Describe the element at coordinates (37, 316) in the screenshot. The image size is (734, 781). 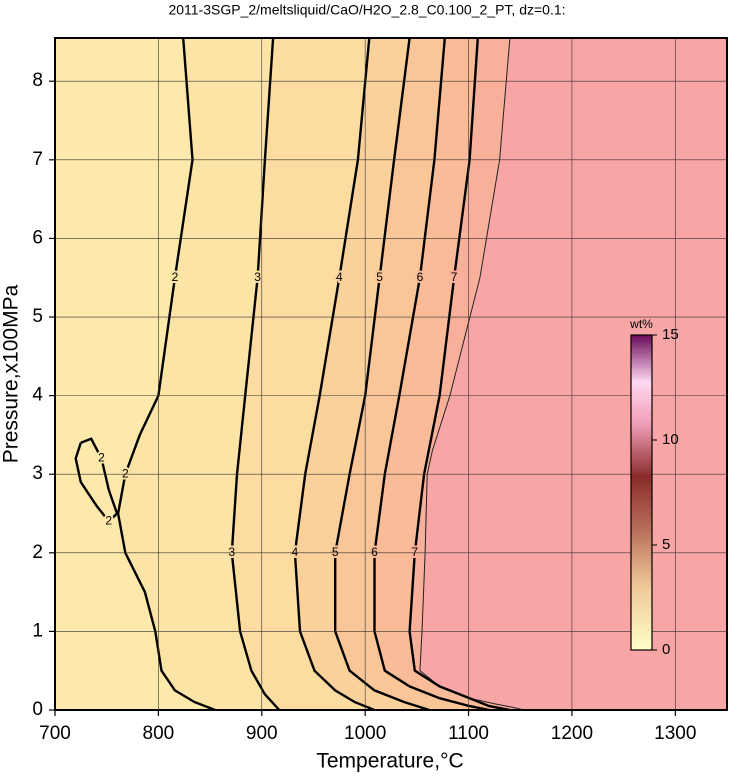
I see `y-tick-label: 5` at that location.